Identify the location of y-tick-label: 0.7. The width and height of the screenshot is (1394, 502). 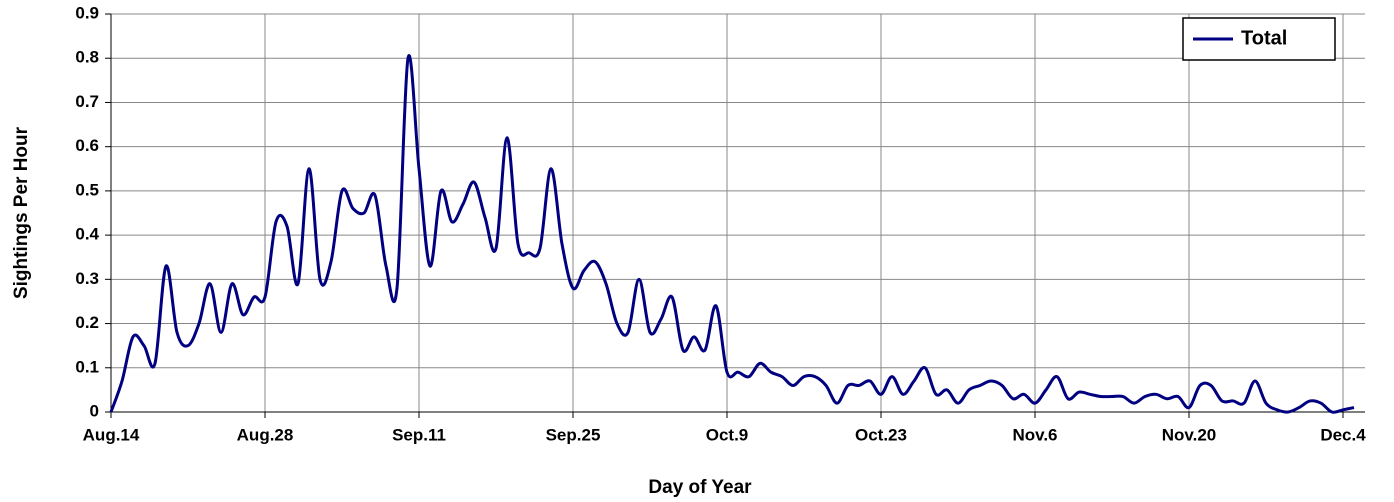
(87, 101).